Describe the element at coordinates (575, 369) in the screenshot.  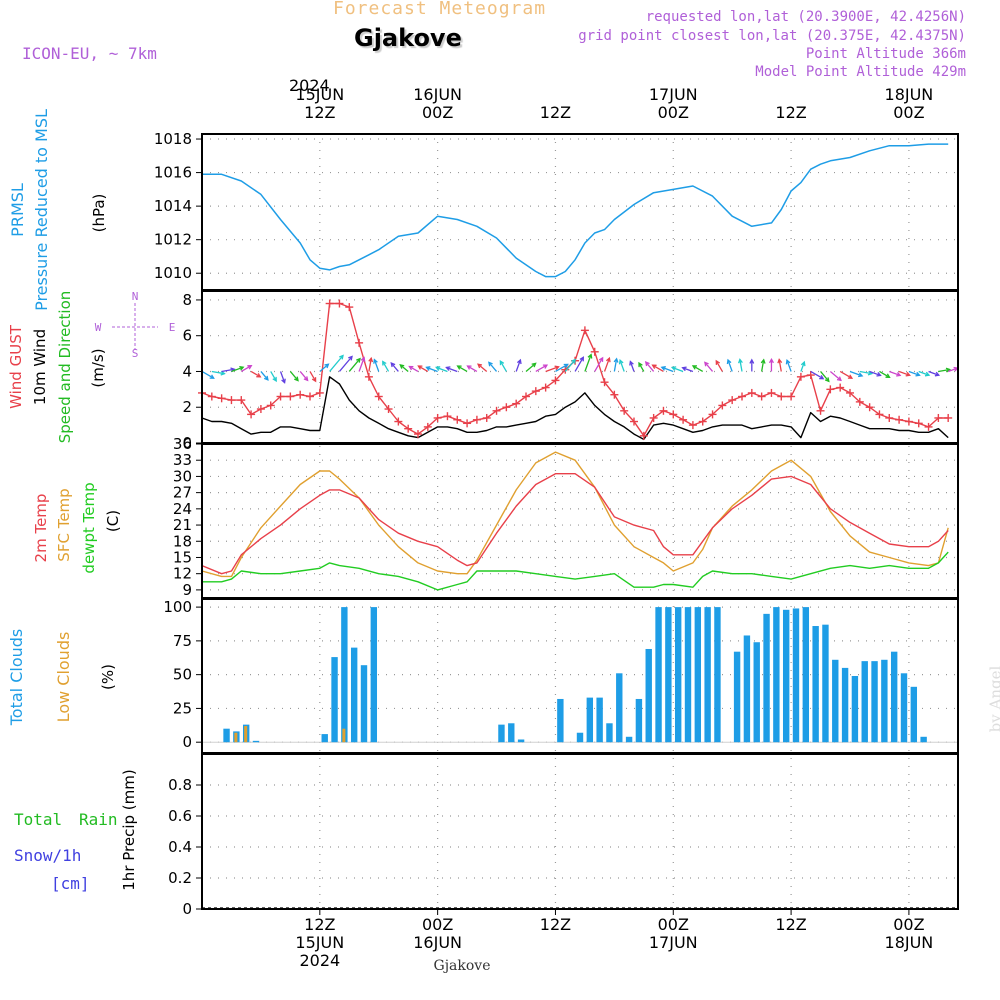
I see `wind-gust-line` at that location.